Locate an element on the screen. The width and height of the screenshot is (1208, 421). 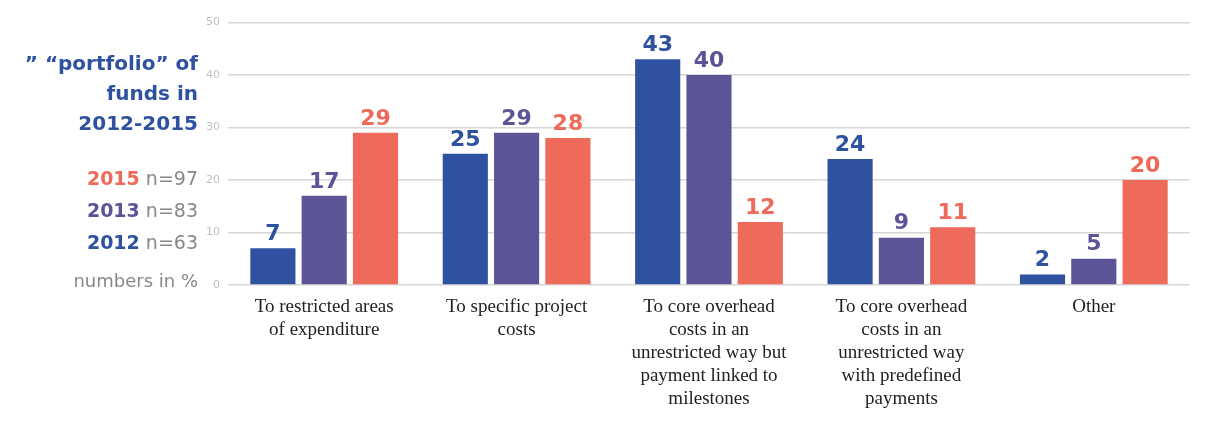
data-label: 24 is located at coordinates (850, 143).